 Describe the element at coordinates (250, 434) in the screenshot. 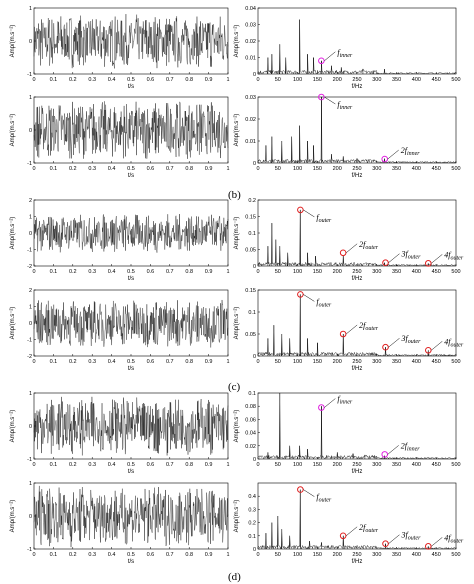

I see `y-tick-label: 0.04` at that location.